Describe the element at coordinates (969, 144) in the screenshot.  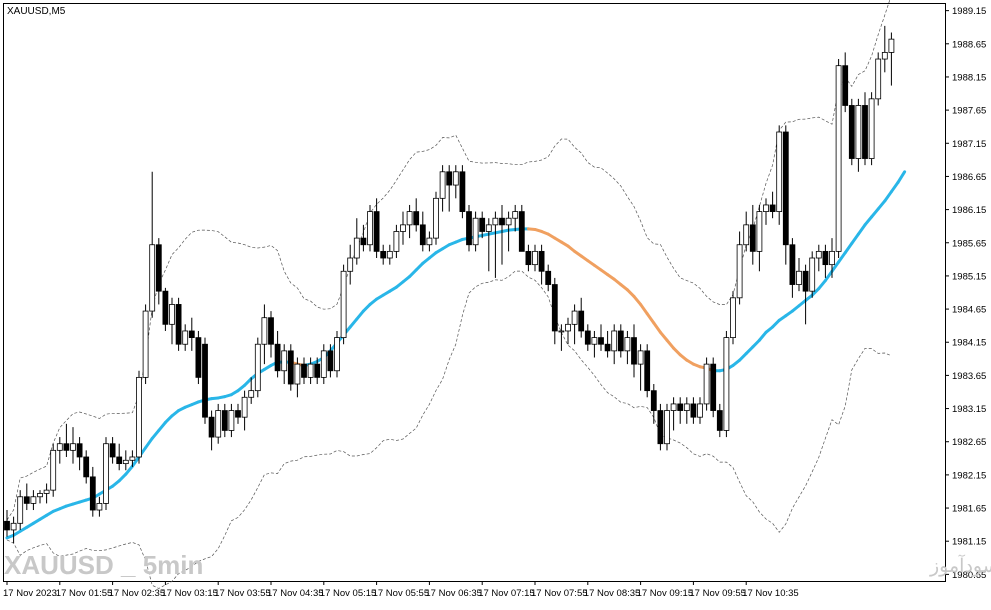
I see `y-tick-label: 1987.15` at that location.